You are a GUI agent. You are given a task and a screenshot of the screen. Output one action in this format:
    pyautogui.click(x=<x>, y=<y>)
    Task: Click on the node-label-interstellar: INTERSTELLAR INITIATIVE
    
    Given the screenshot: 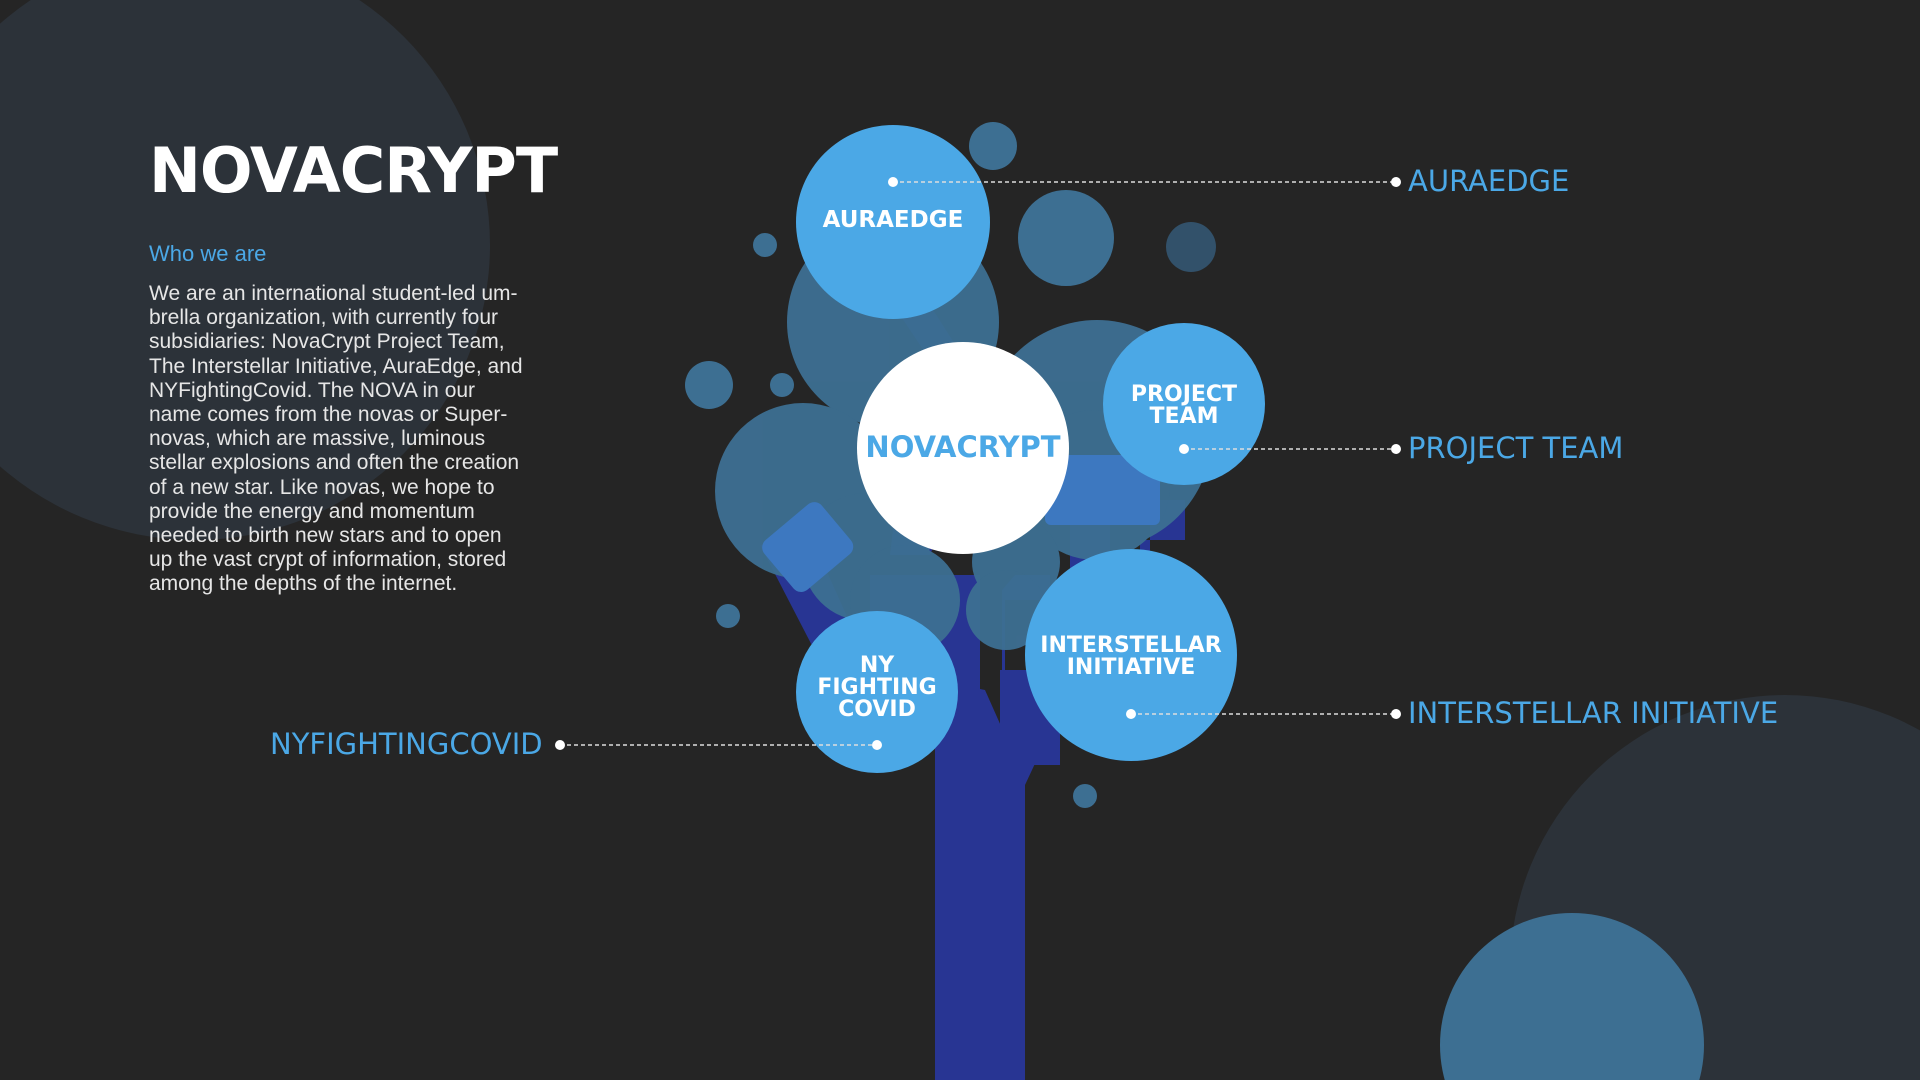 What is the action you would take?
    pyautogui.click(x=1131, y=656)
    